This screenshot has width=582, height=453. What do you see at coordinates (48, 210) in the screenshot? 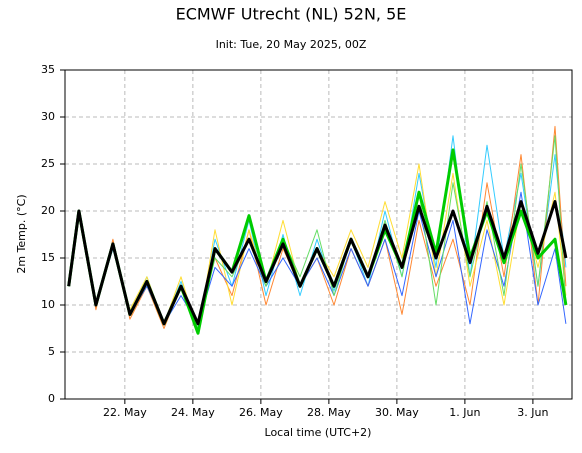
I see `y-tick-label: 20` at bounding box center [48, 210].